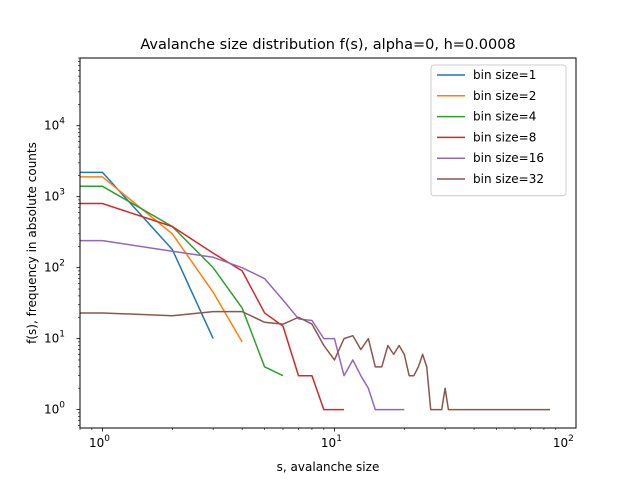  Describe the element at coordinates (54, 267) in the screenshot. I see `y-tick-label: 10²` at that location.